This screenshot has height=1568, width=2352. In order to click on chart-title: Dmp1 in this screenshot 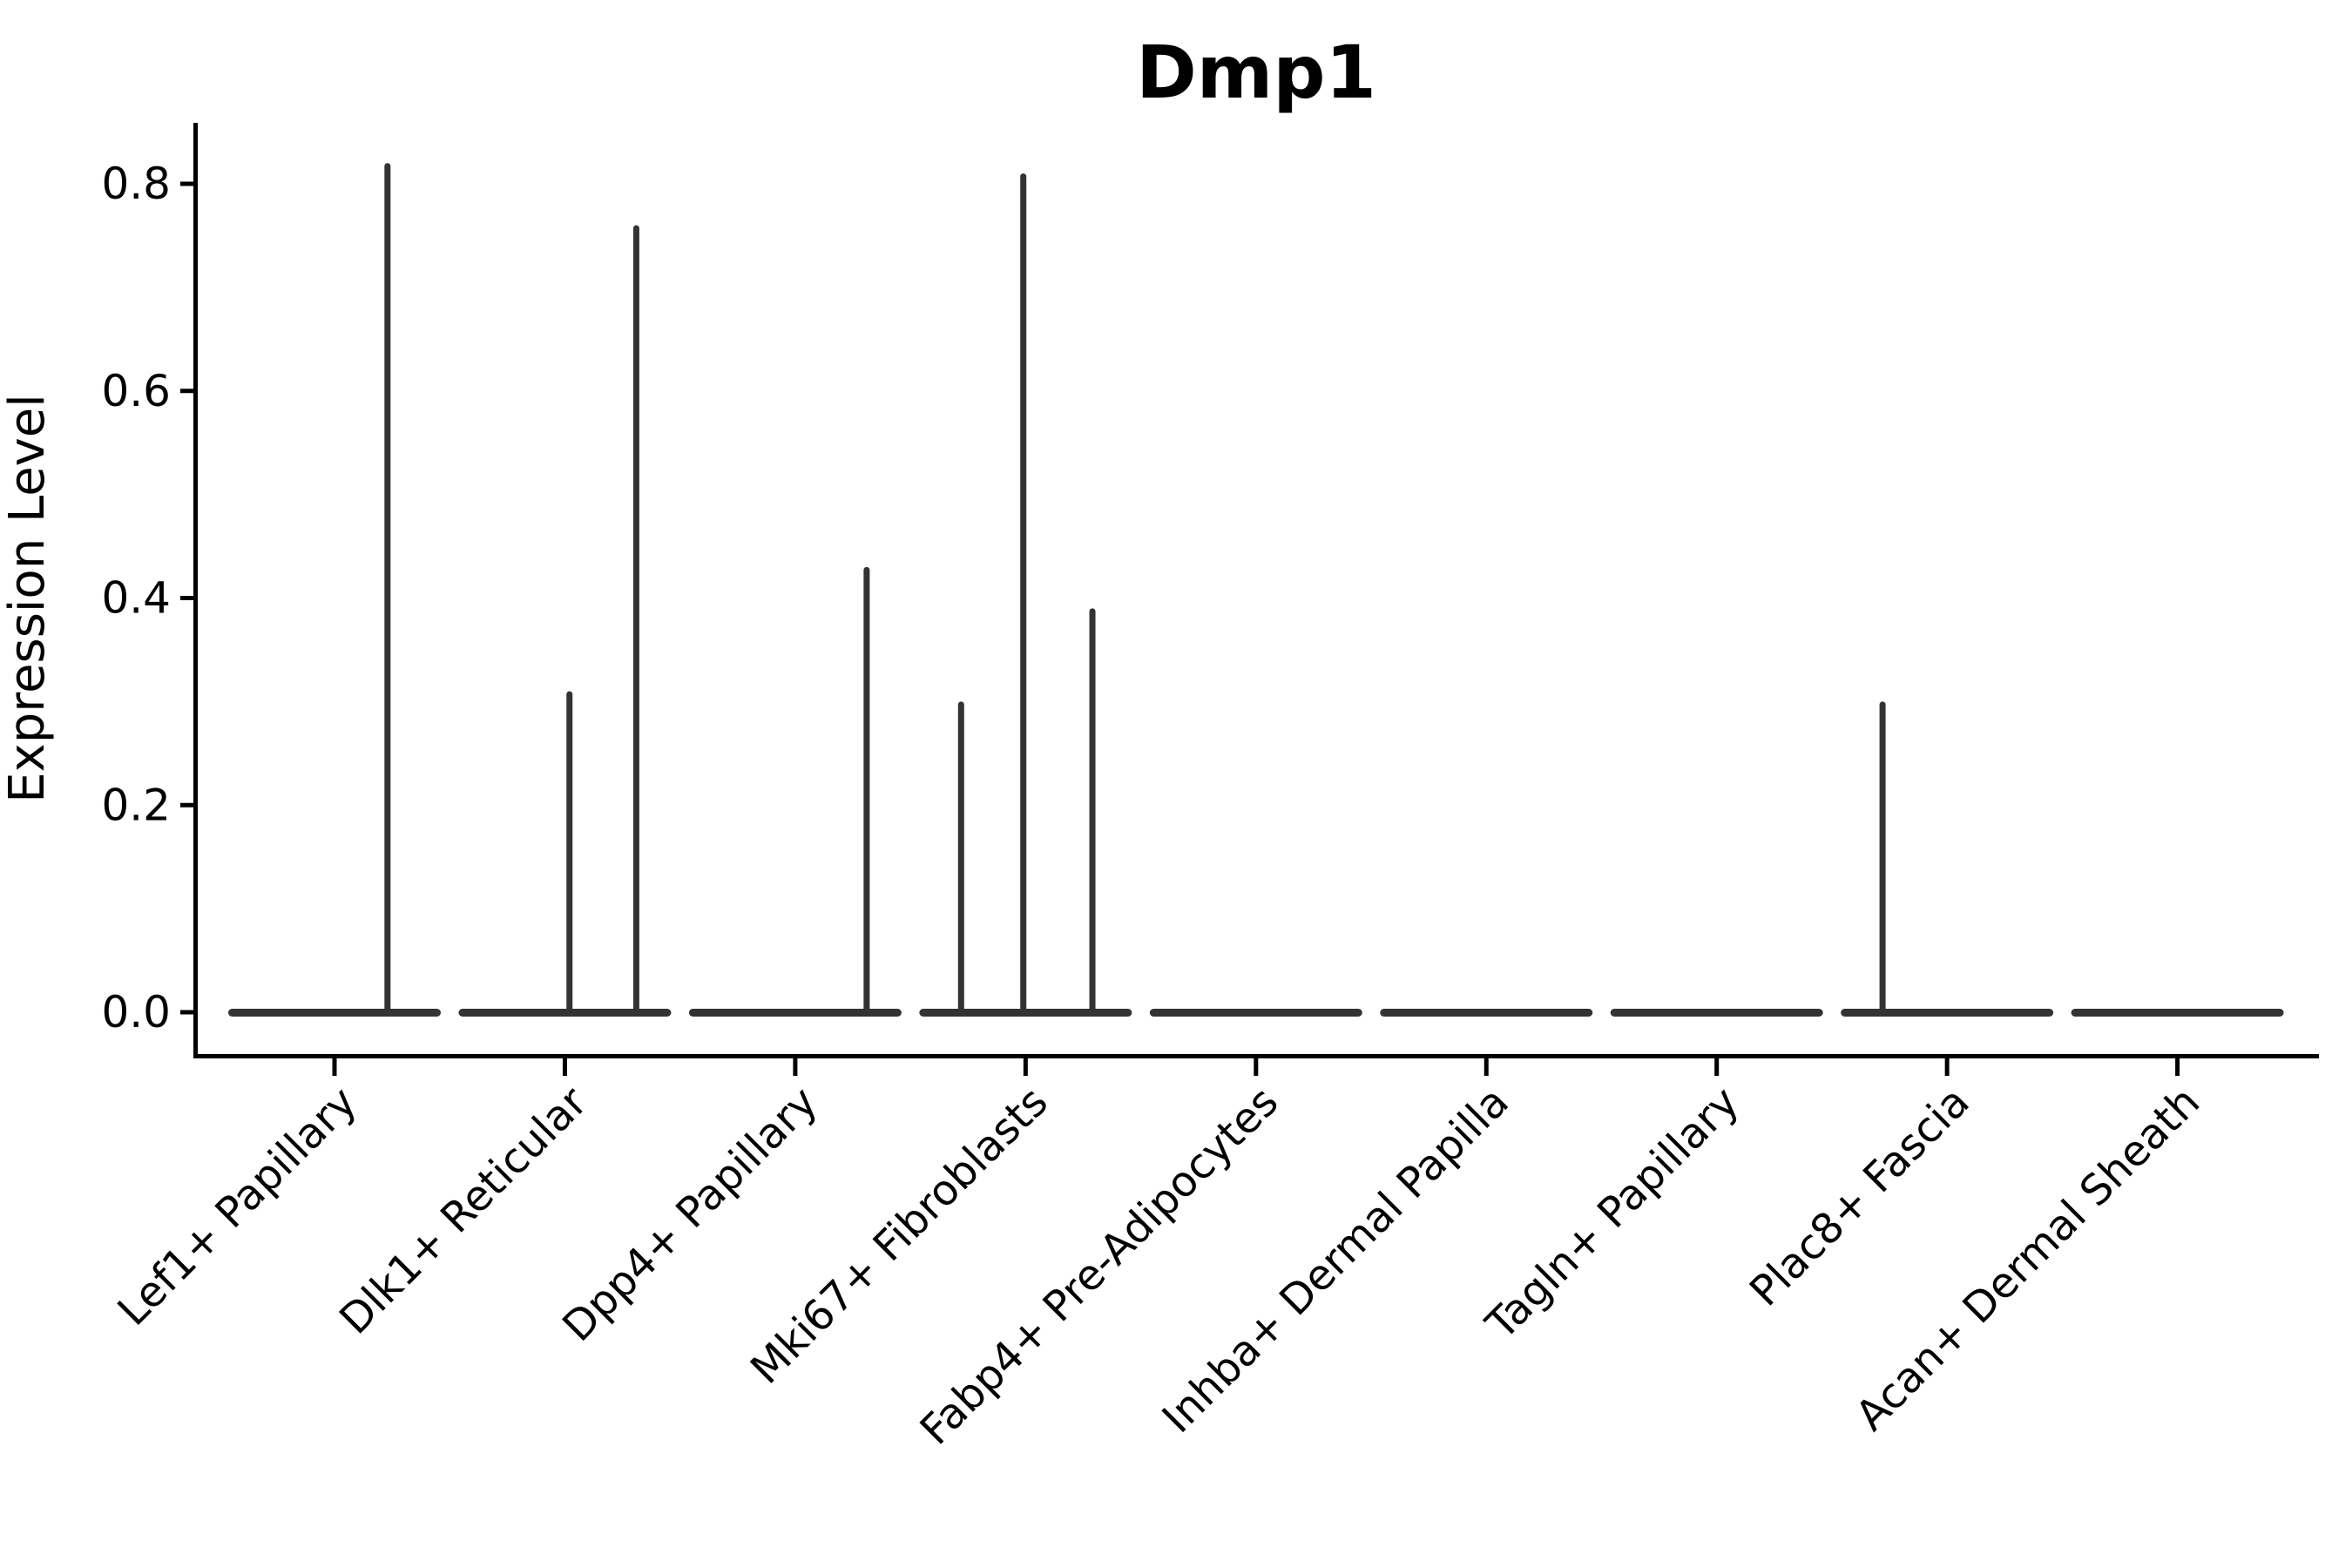, I will do `click(1256, 72)`.